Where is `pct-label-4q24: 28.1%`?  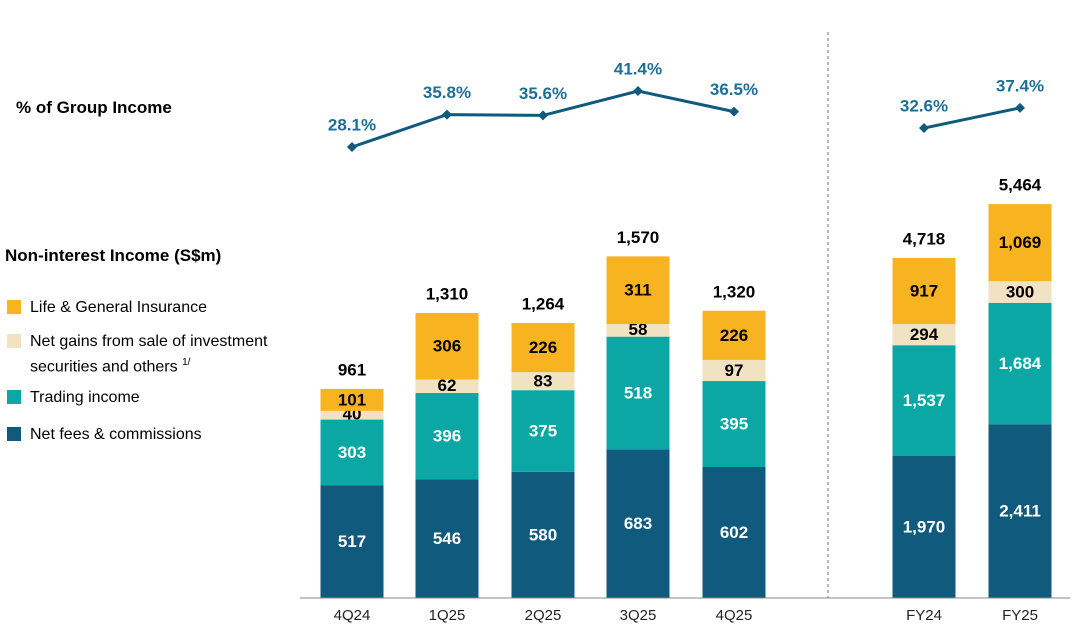 pct-label-4q24: 28.1% is located at coordinates (352, 124).